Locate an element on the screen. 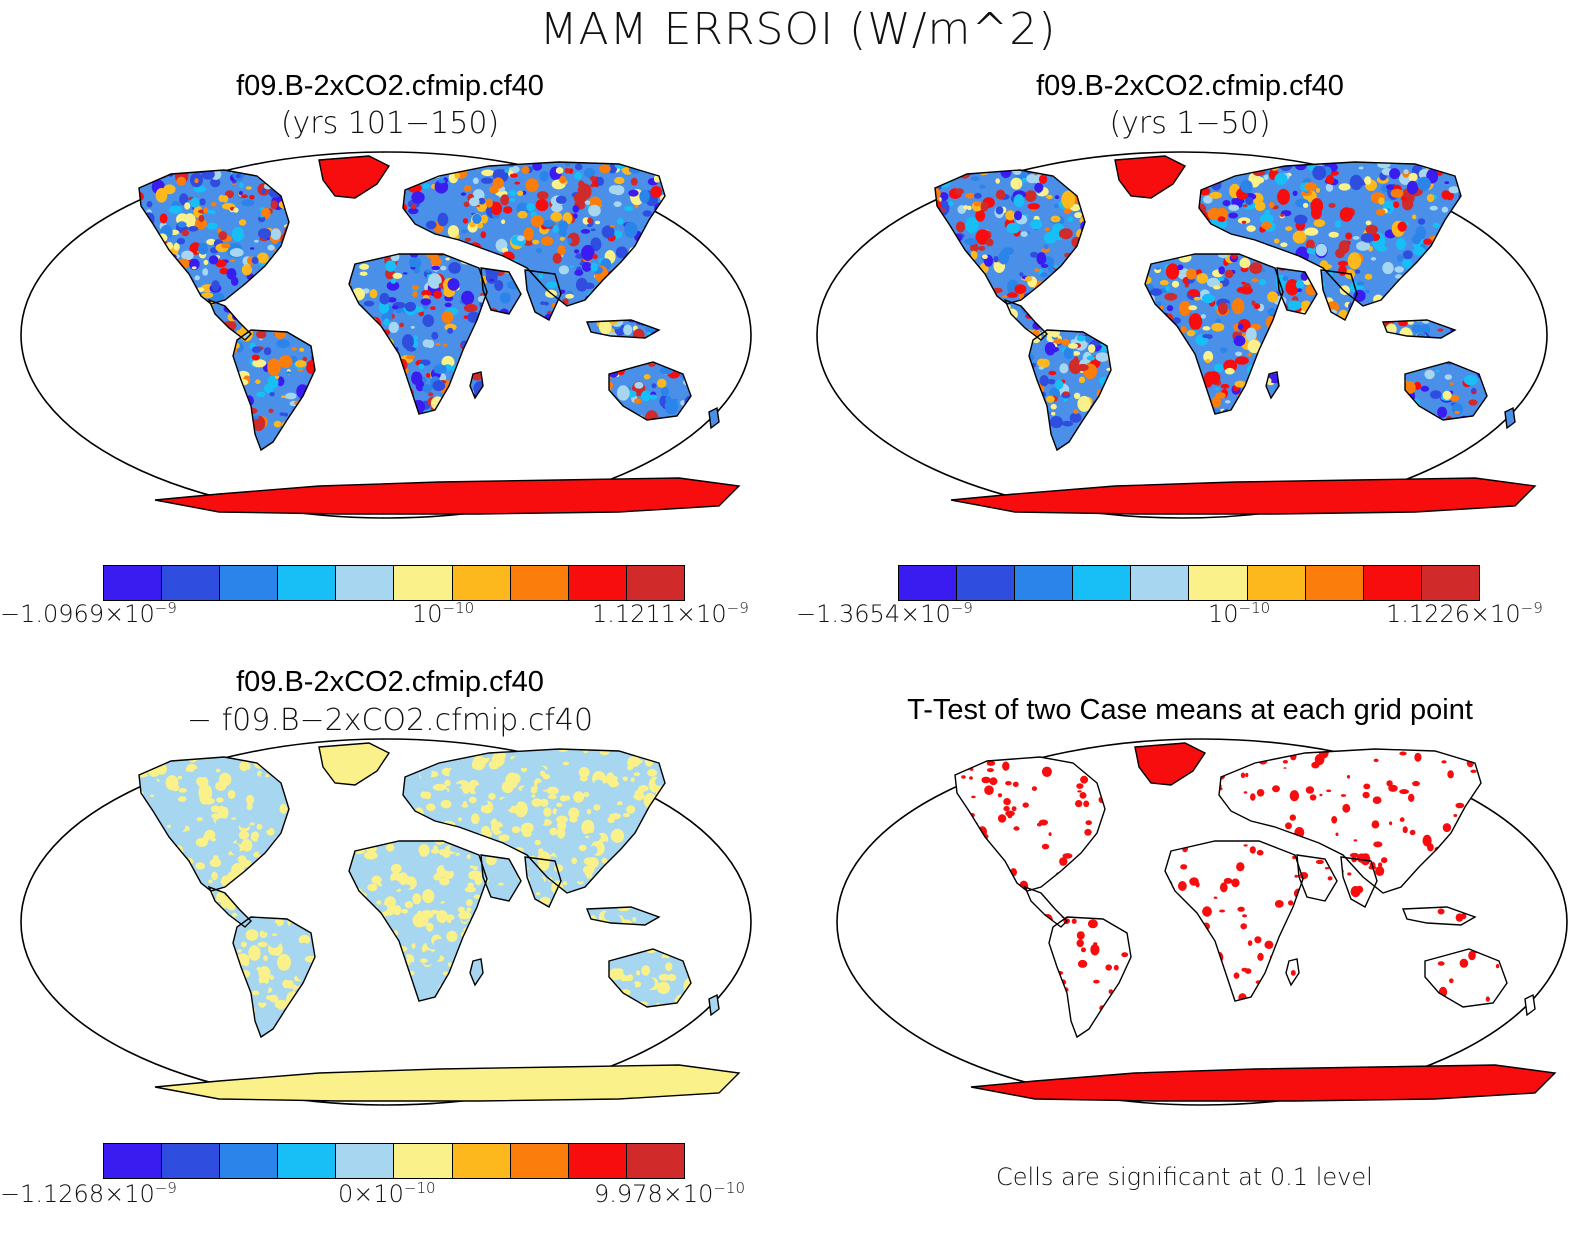  colorbar3-mid-label: 0×10⁻¹⁰ is located at coordinates (387, 1193).